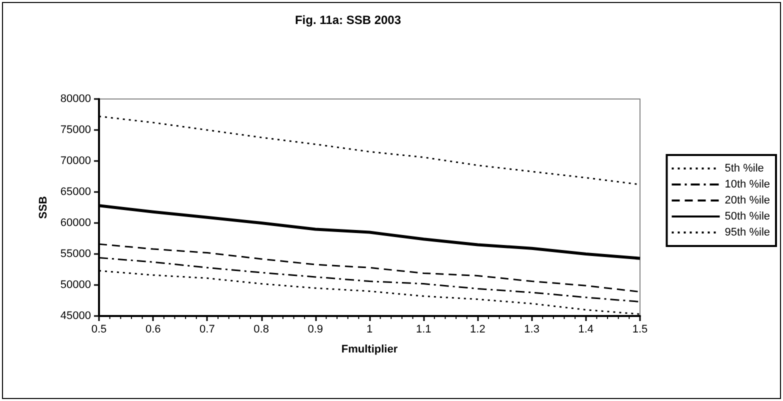  What do you see at coordinates (532, 330) in the screenshot?
I see `x-tick-label: 1.3` at bounding box center [532, 330].